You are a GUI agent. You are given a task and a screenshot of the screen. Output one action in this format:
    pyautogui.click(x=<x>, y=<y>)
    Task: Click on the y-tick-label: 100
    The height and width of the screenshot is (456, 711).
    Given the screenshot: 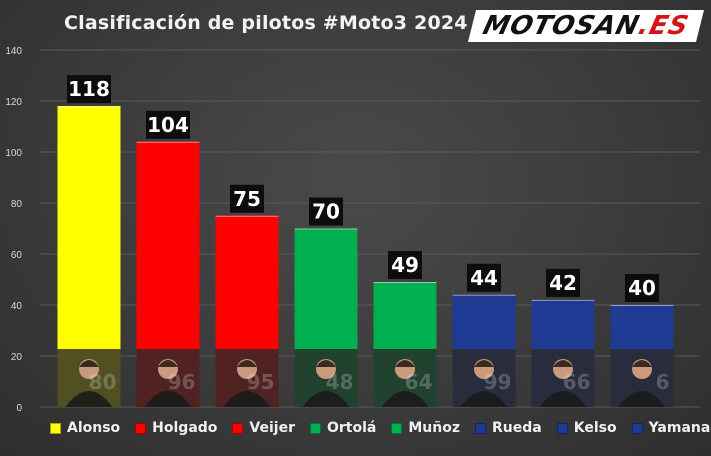 What is the action you would take?
    pyautogui.click(x=13, y=153)
    